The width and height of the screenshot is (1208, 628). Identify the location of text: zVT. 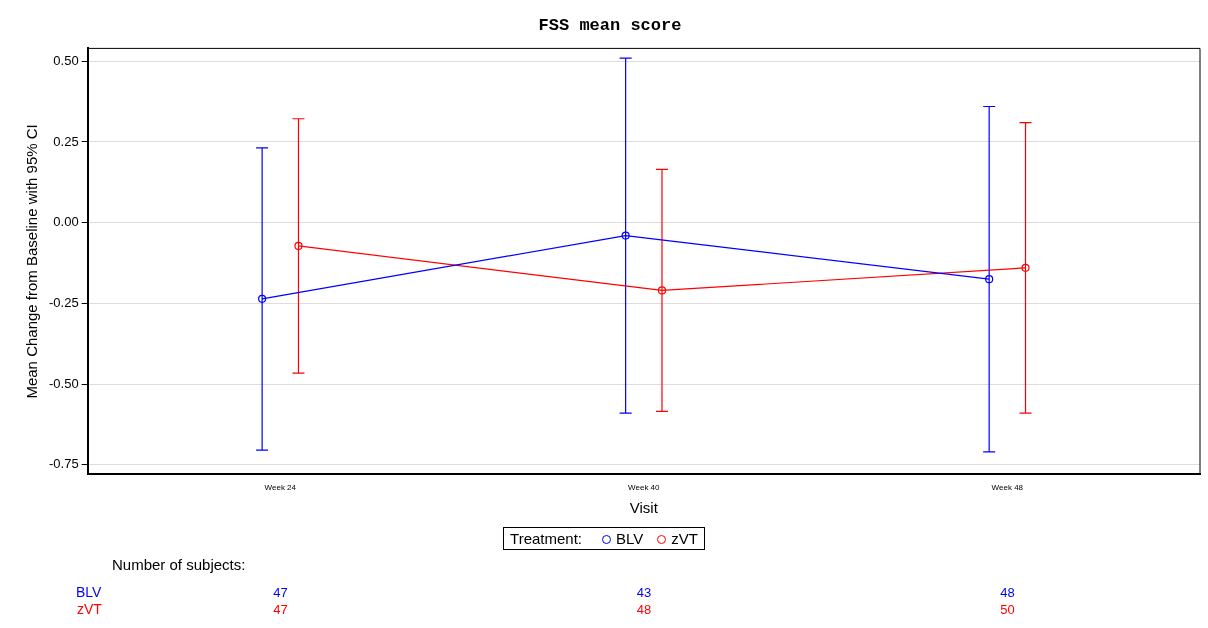
(89, 609).